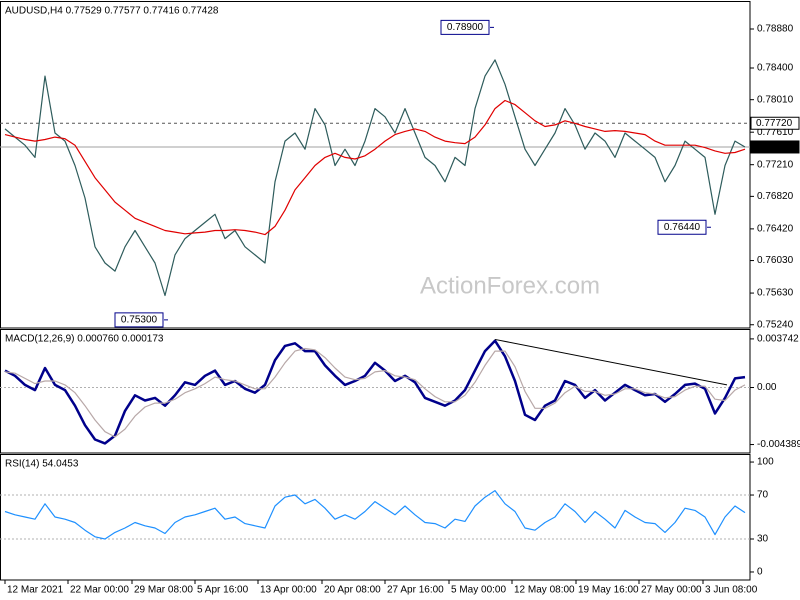 Image resolution: width=800 pixels, height=600 pixels. What do you see at coordinates (775, 324) in the screenshot?
I see `y-tick-label: 0.75240` at bounding box center [775, 324].